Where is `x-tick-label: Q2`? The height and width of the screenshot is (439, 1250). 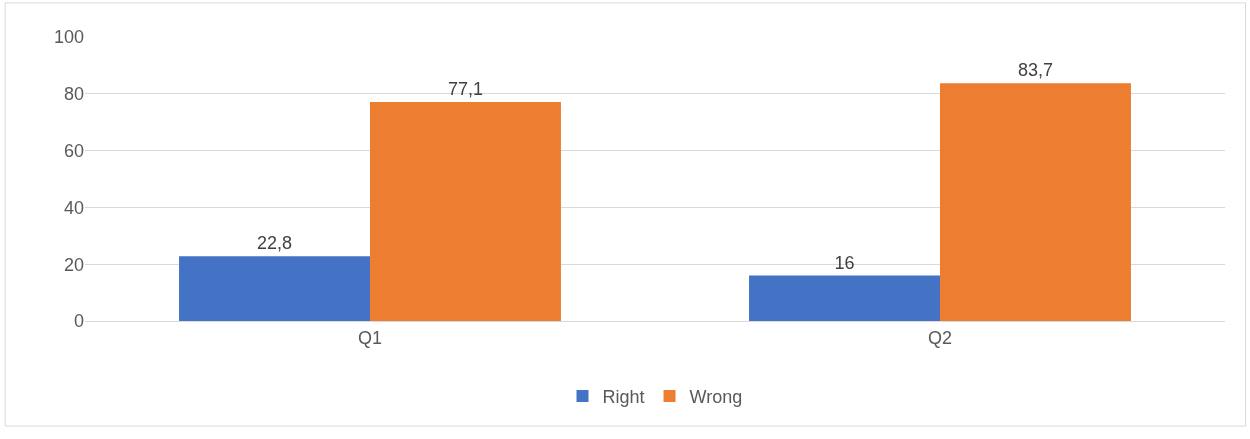
x-tick-label: Q2 is located at coordinates (940, 337).